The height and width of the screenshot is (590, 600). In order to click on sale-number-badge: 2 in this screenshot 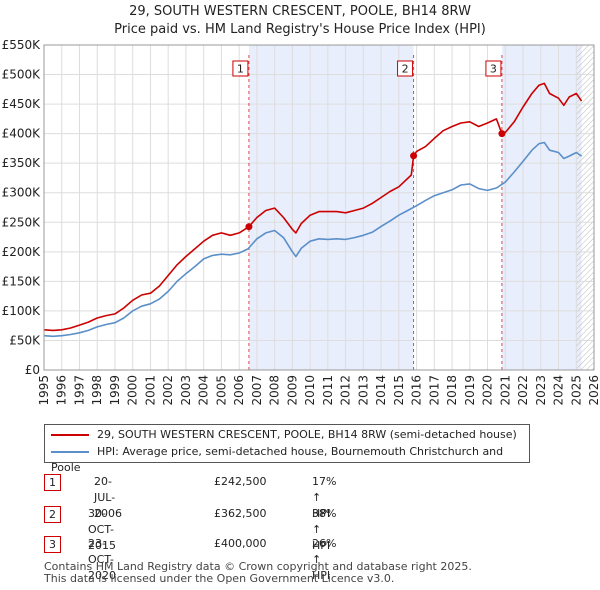, I will do `click(52, 514)`.